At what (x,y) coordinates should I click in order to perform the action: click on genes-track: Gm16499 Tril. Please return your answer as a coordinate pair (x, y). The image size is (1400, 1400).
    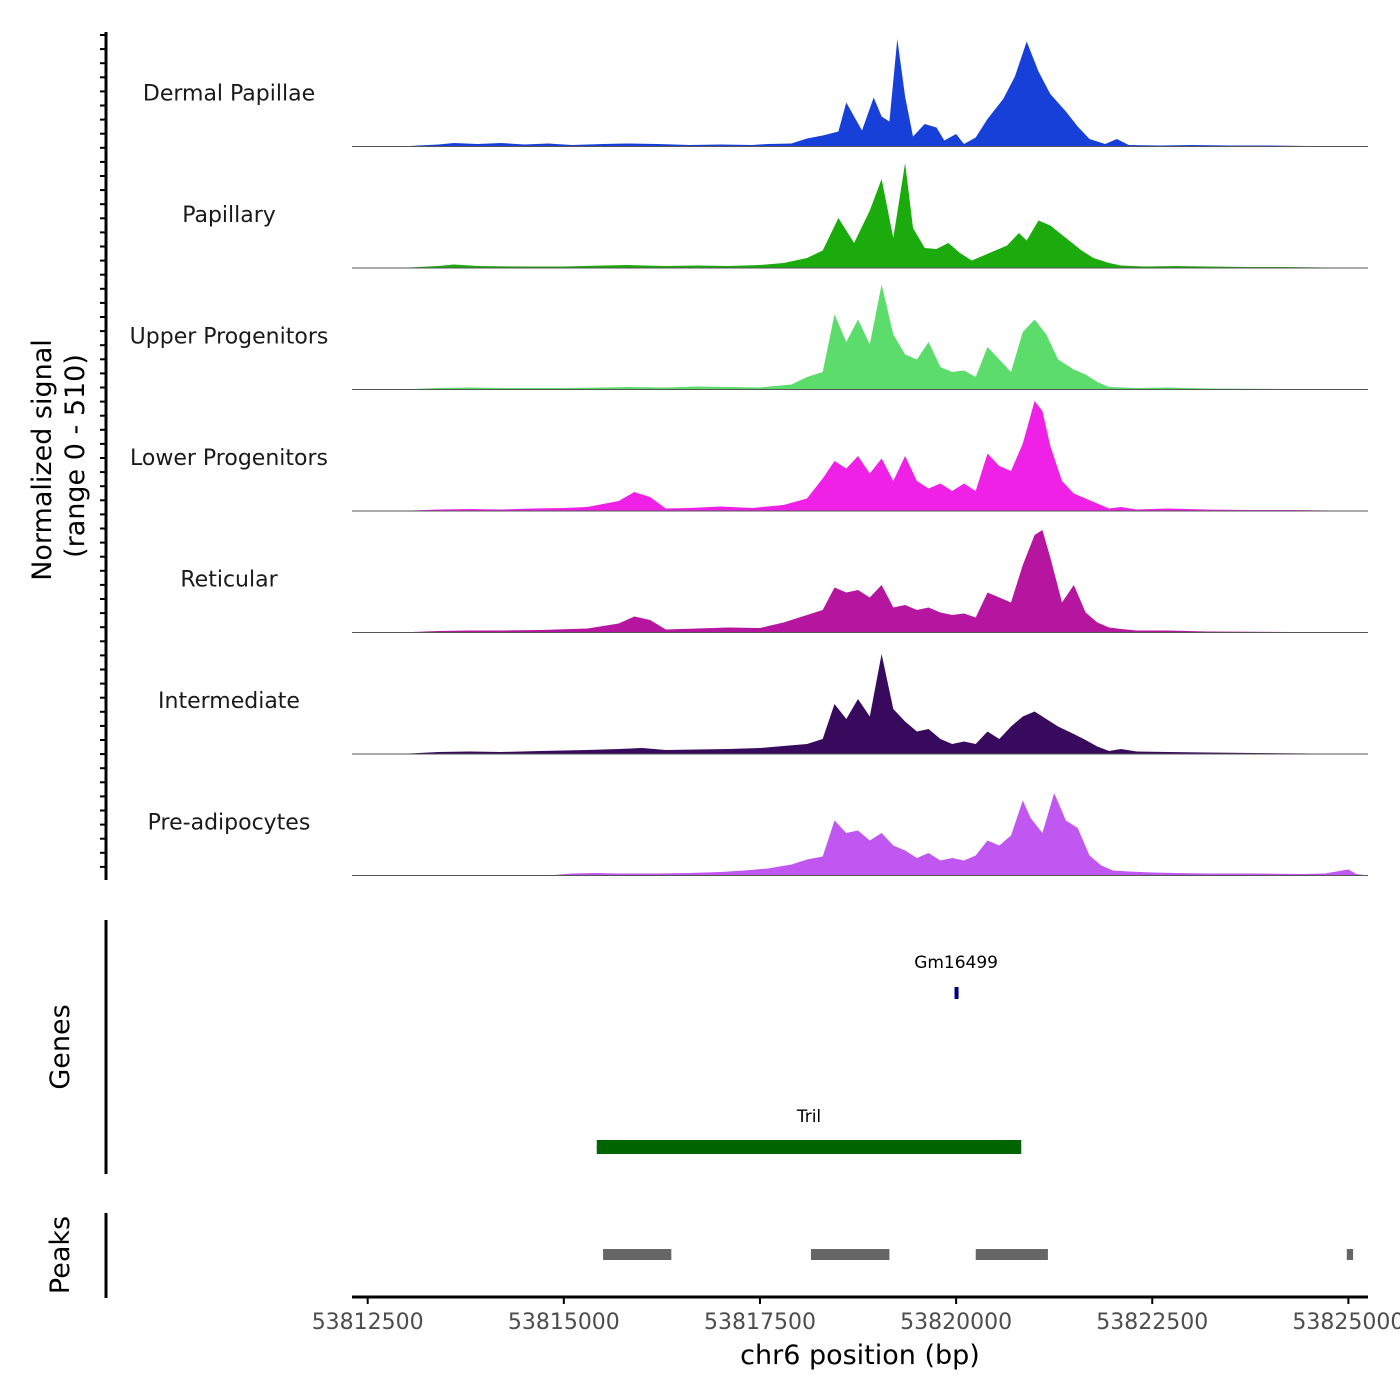
    Looking at the image, I should click on (809, 1053).